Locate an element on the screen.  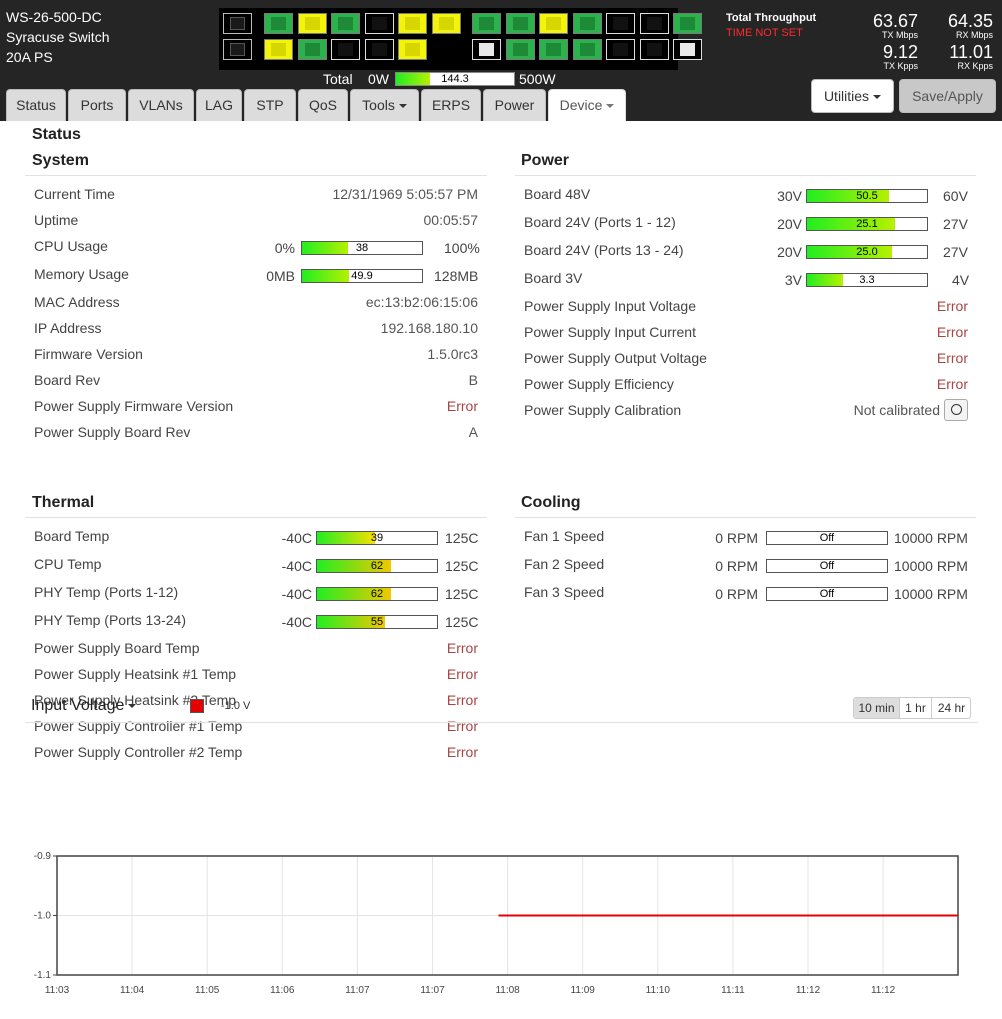
tab-ports: Ports is located at coordinates (97, 105).